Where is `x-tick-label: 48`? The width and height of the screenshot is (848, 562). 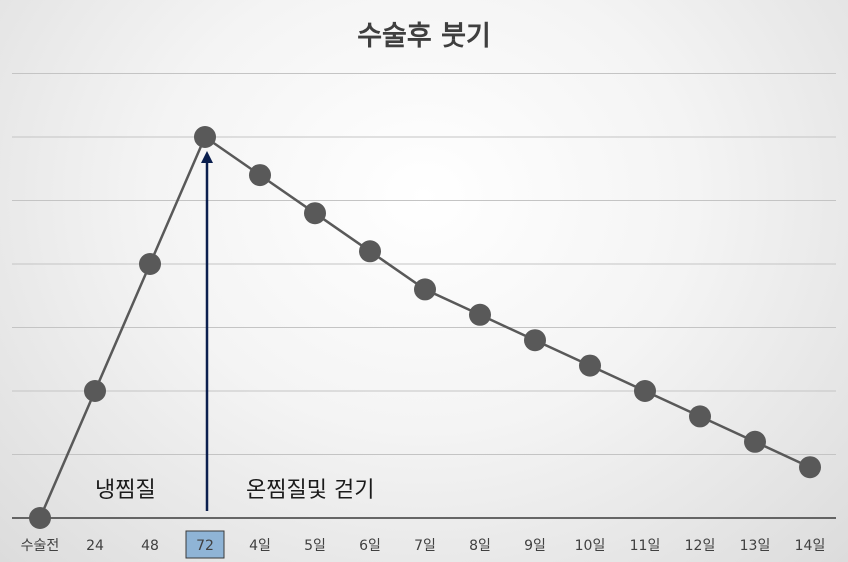 x-tick-label: 48 is located at coordinates (150, 546).